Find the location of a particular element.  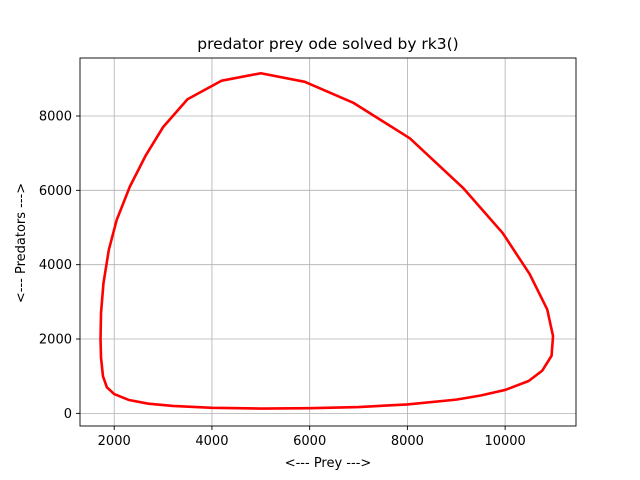

y-tick-label: 8000 is located at coordinates (55, 116).